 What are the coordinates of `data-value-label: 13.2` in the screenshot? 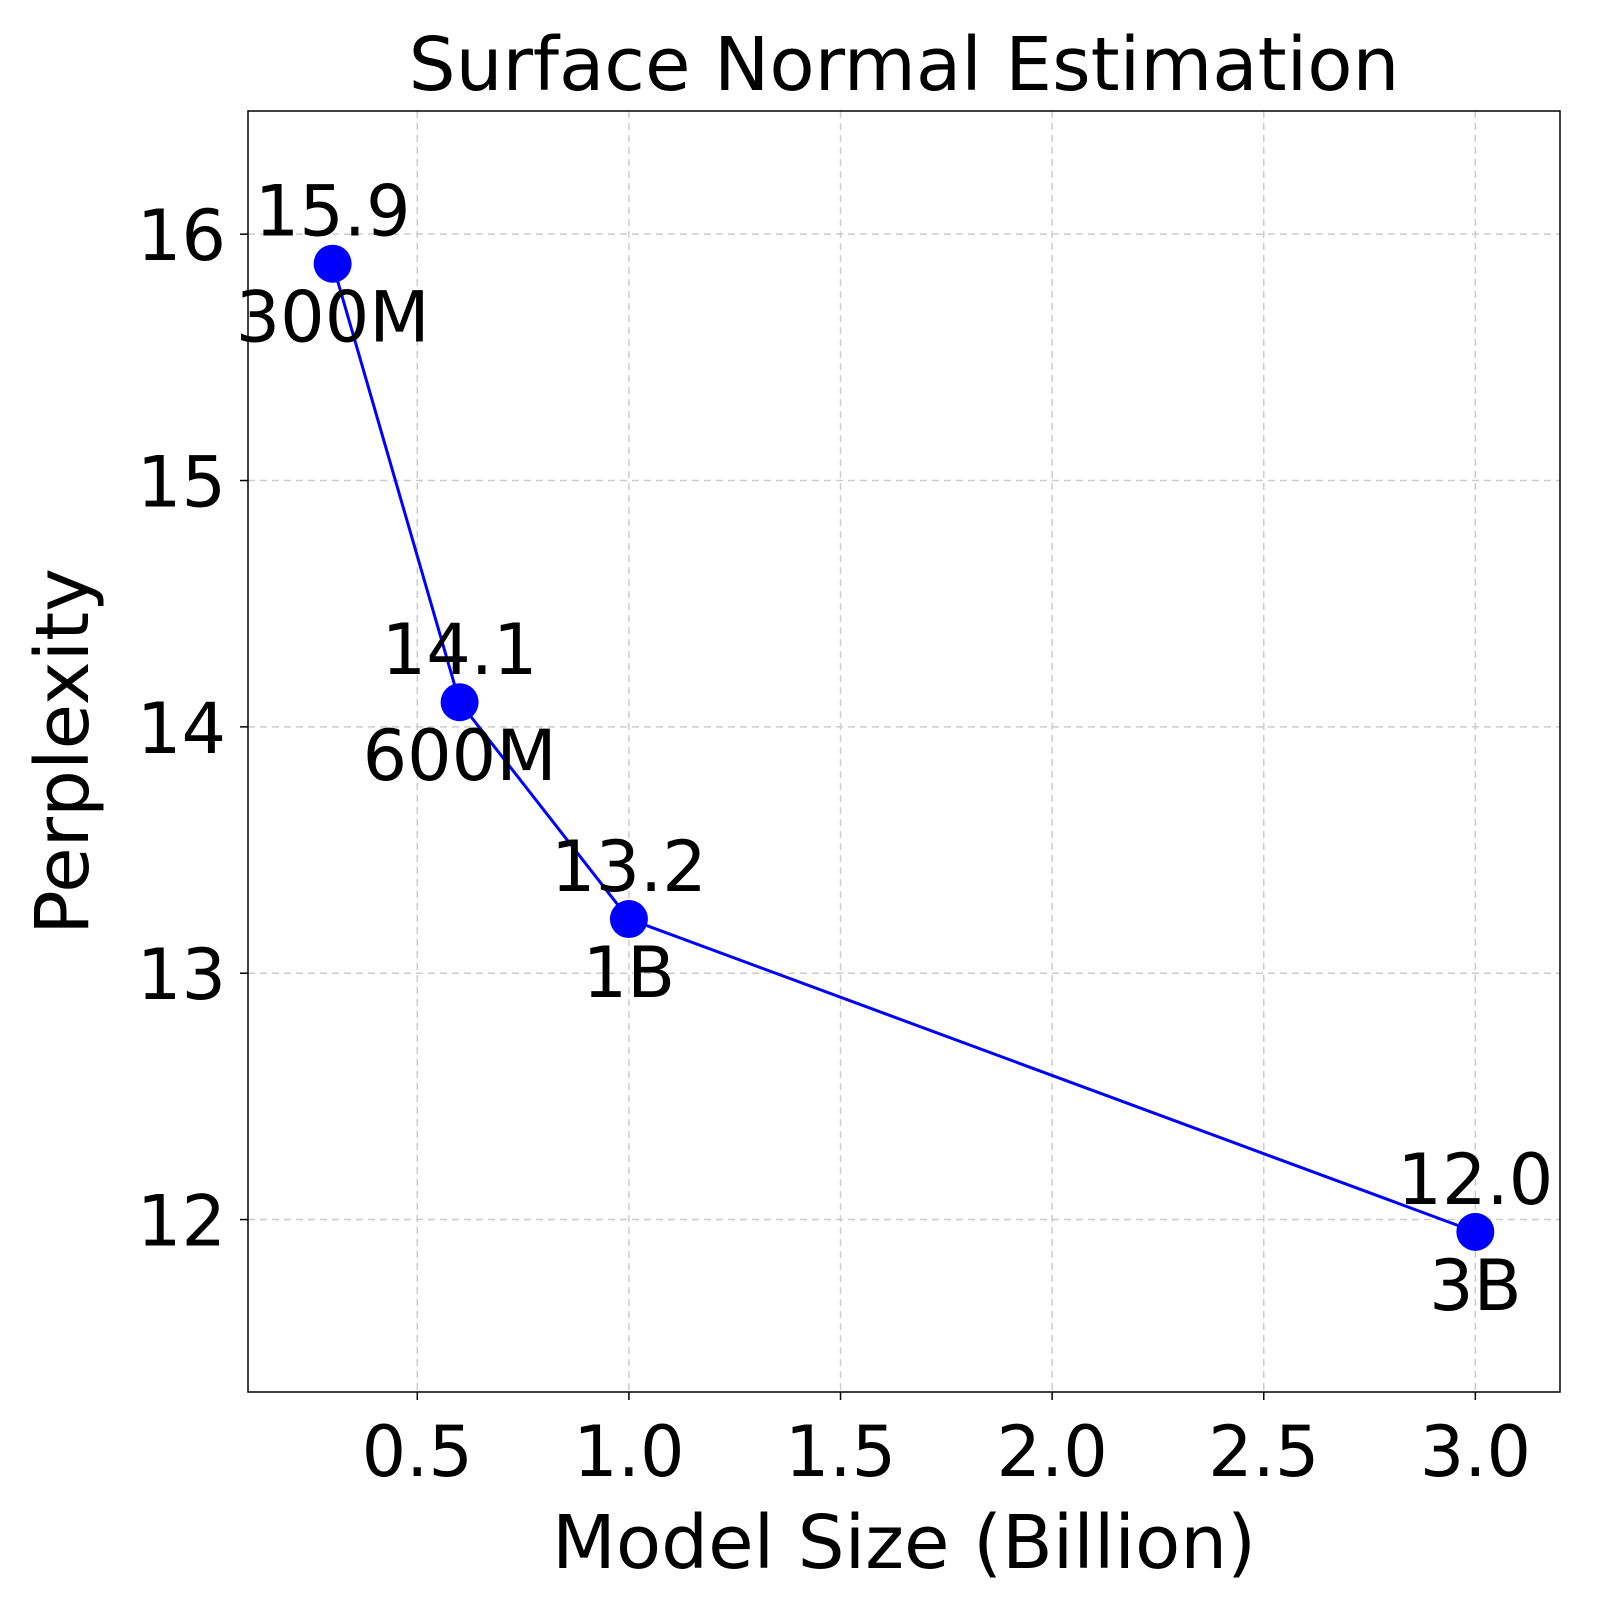 It's located at (629, 867).